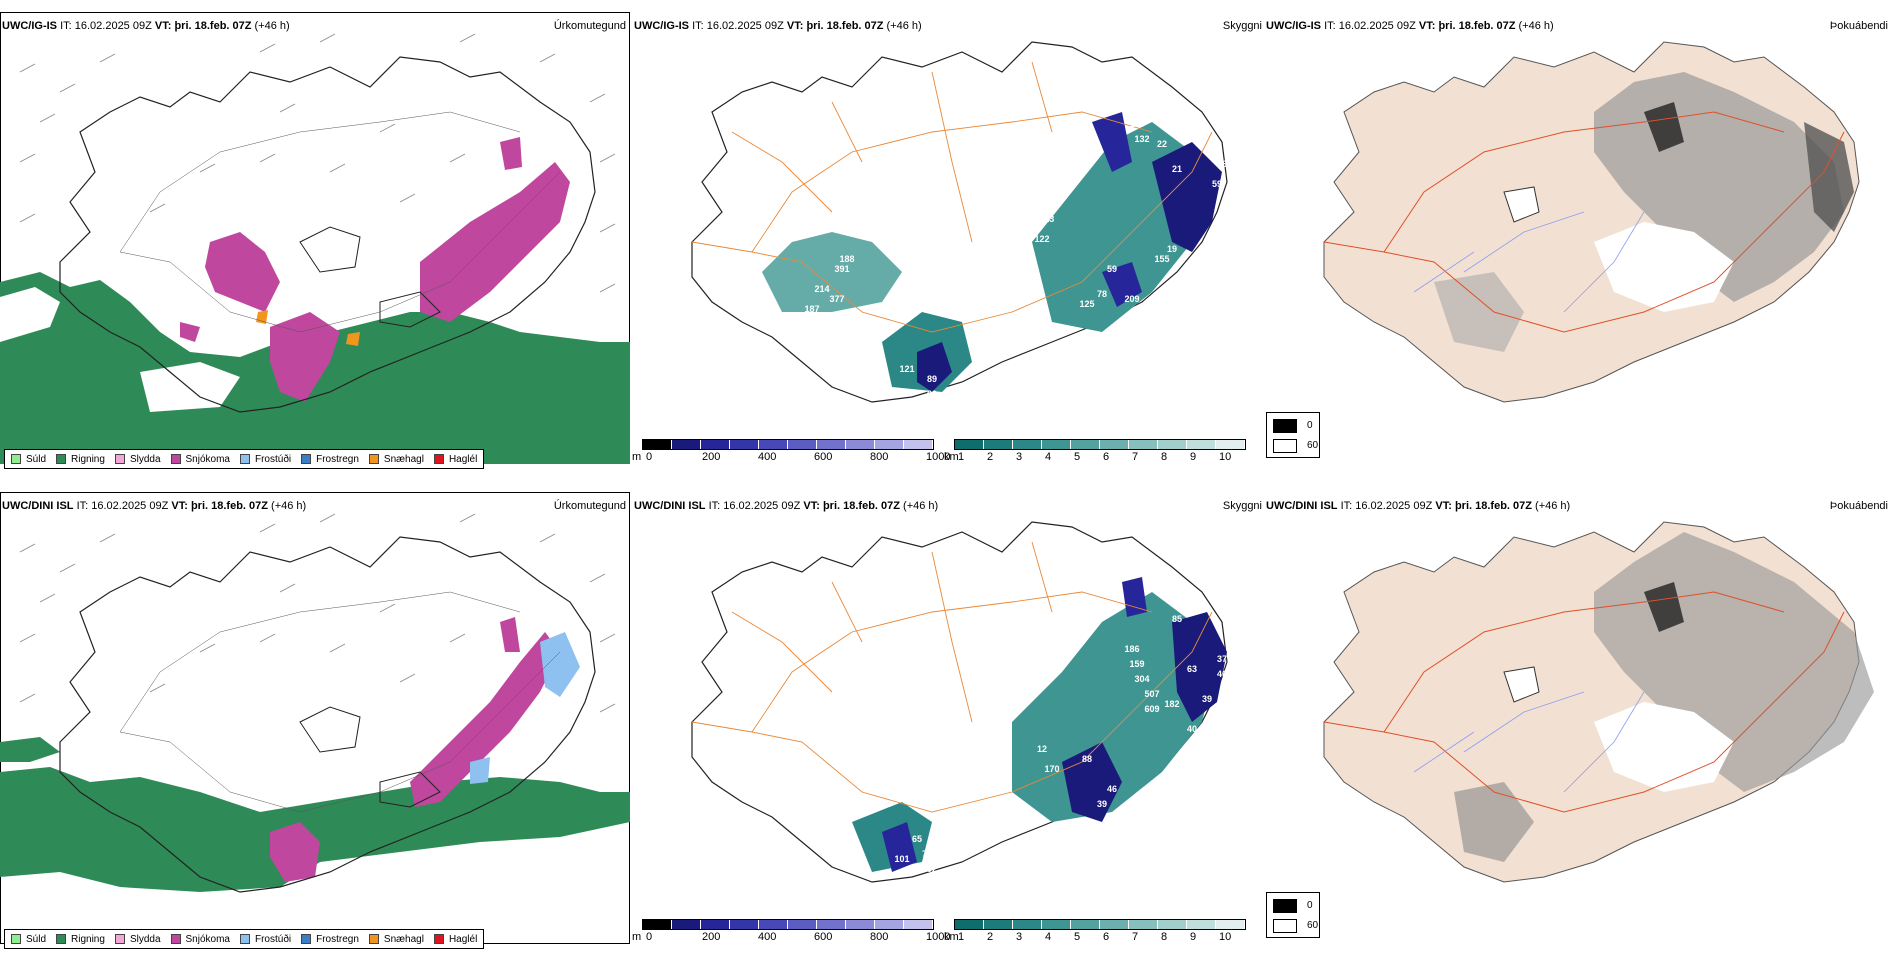  I want to click on visibility-value-label: 391, so click(841, 269).